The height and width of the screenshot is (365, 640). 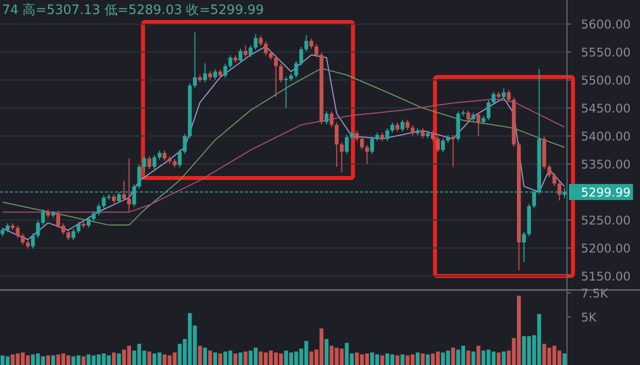 I want to click on y-tick-label: 5350.00, so click(x=606, y=165).